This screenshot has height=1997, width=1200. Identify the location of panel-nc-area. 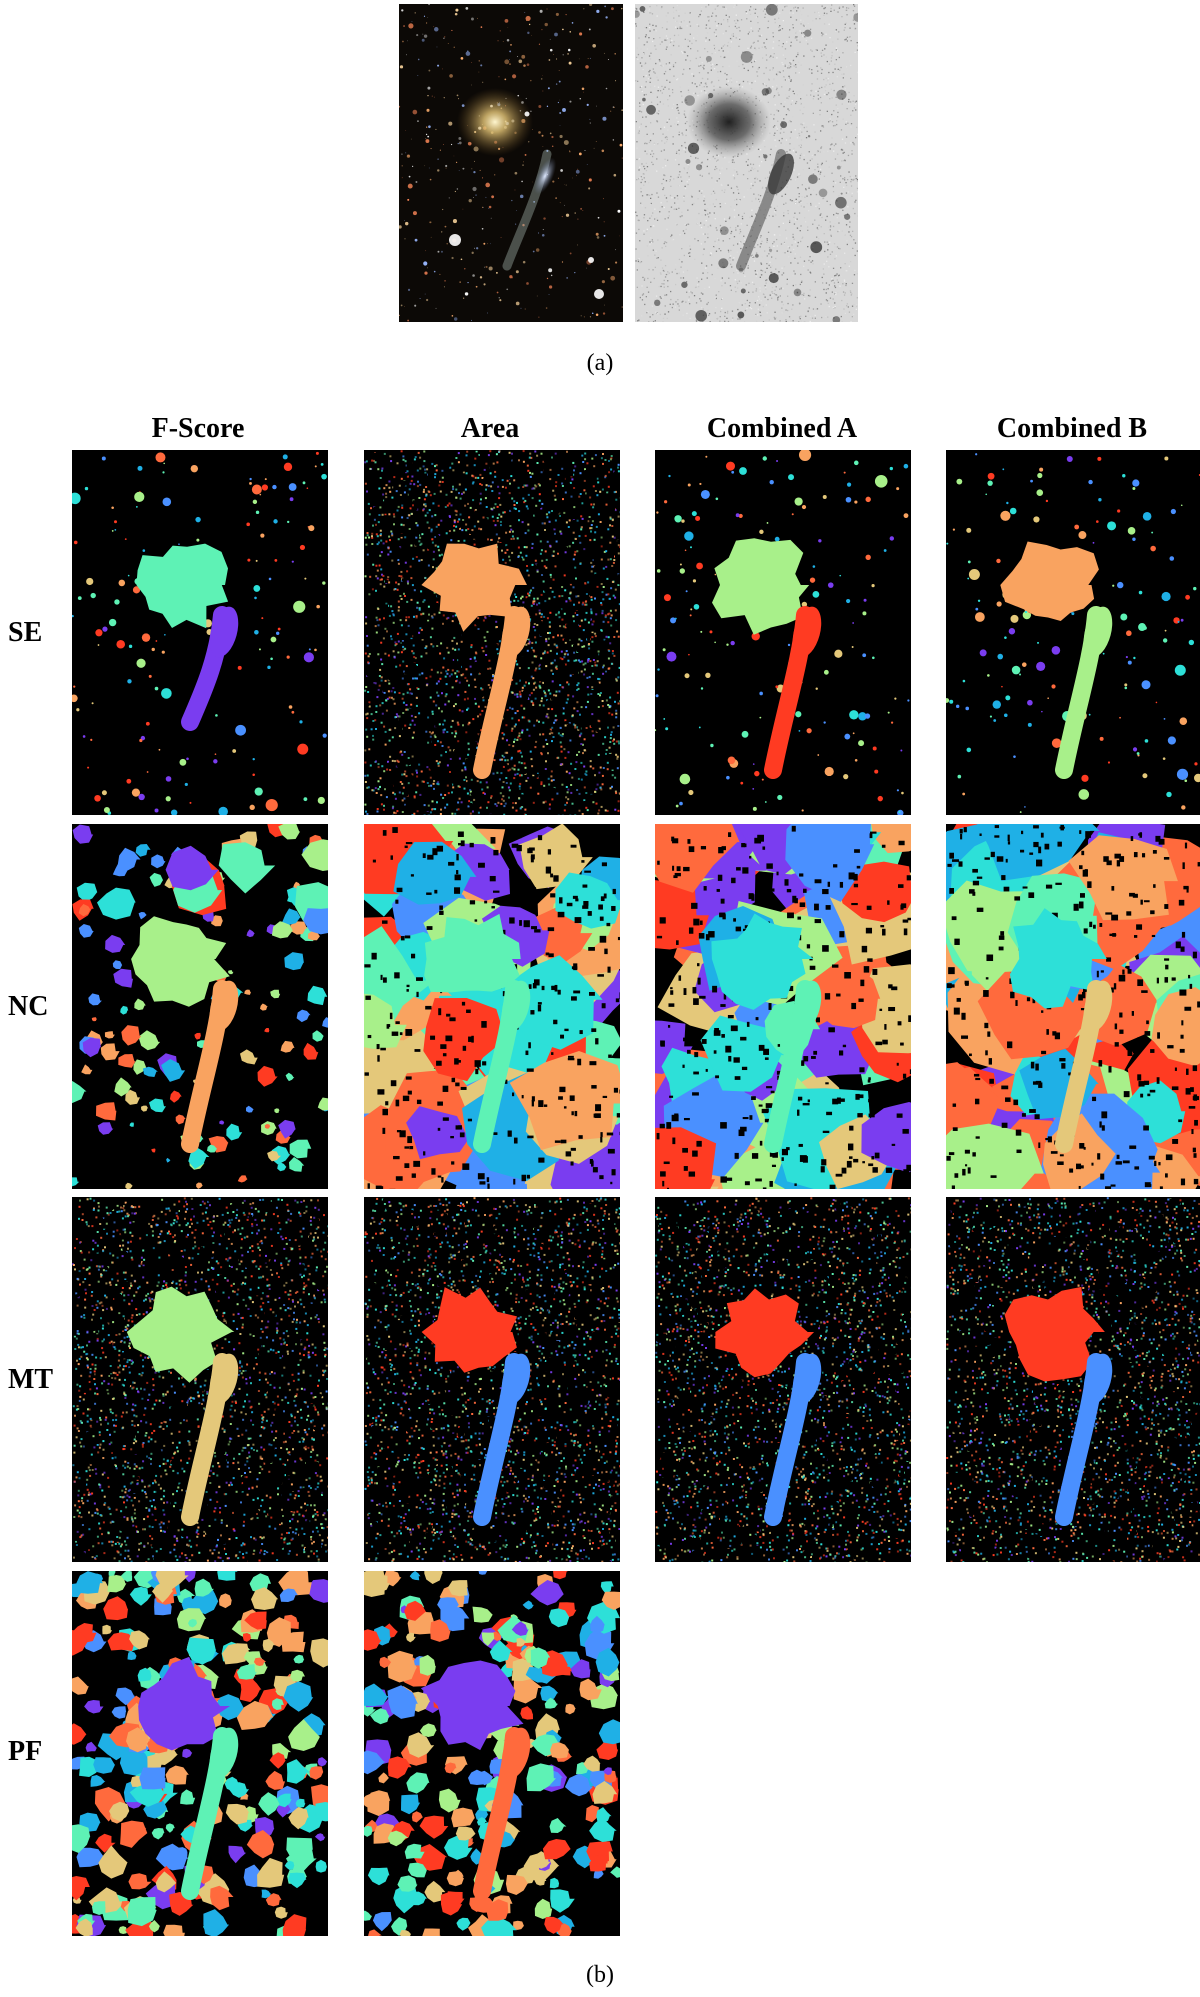
(492, 1006).